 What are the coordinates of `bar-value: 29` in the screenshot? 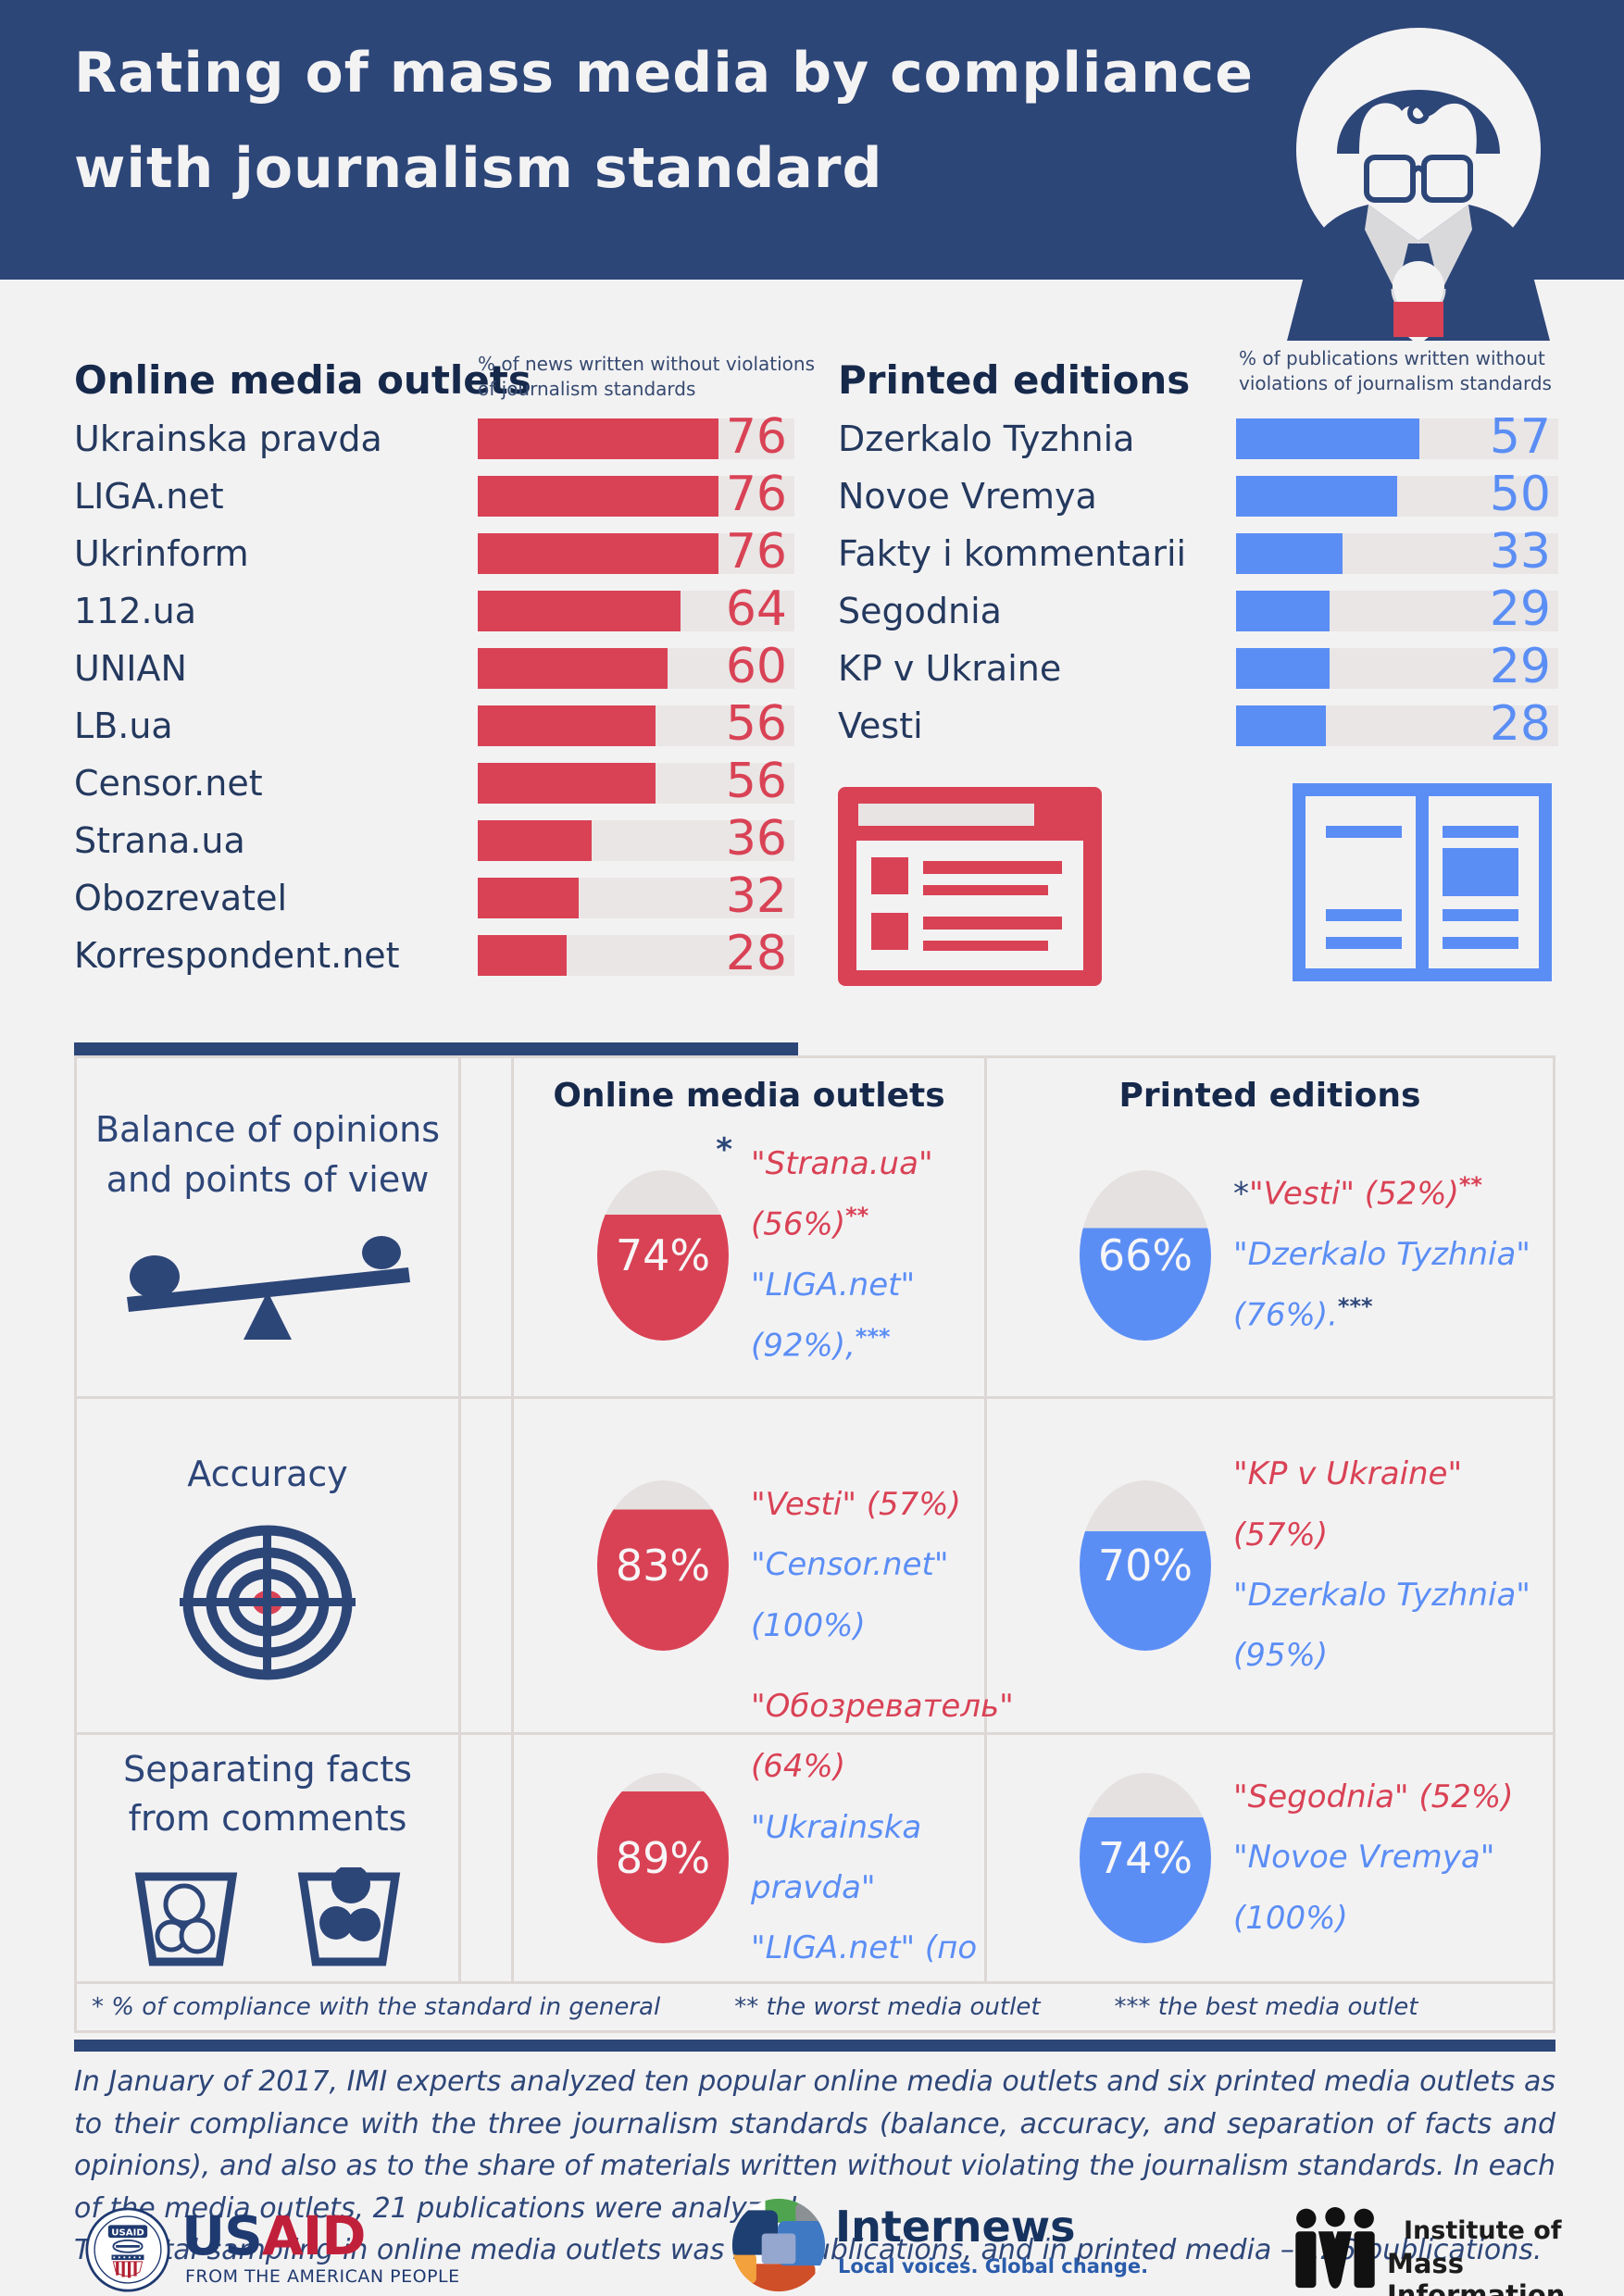 It's located at (1520, 666).